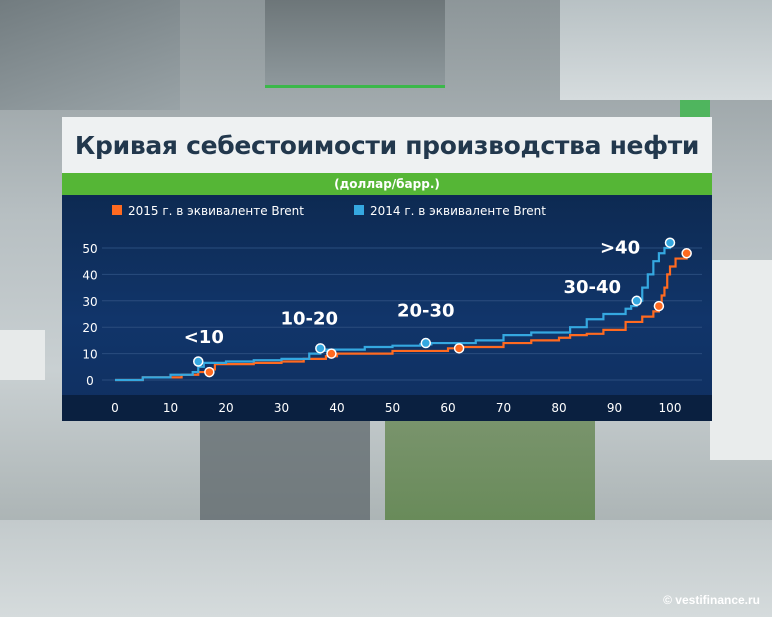 The width and height of the screenshot is (772, 617). I want to click on x-tick-label: 100, so click(670, 408).